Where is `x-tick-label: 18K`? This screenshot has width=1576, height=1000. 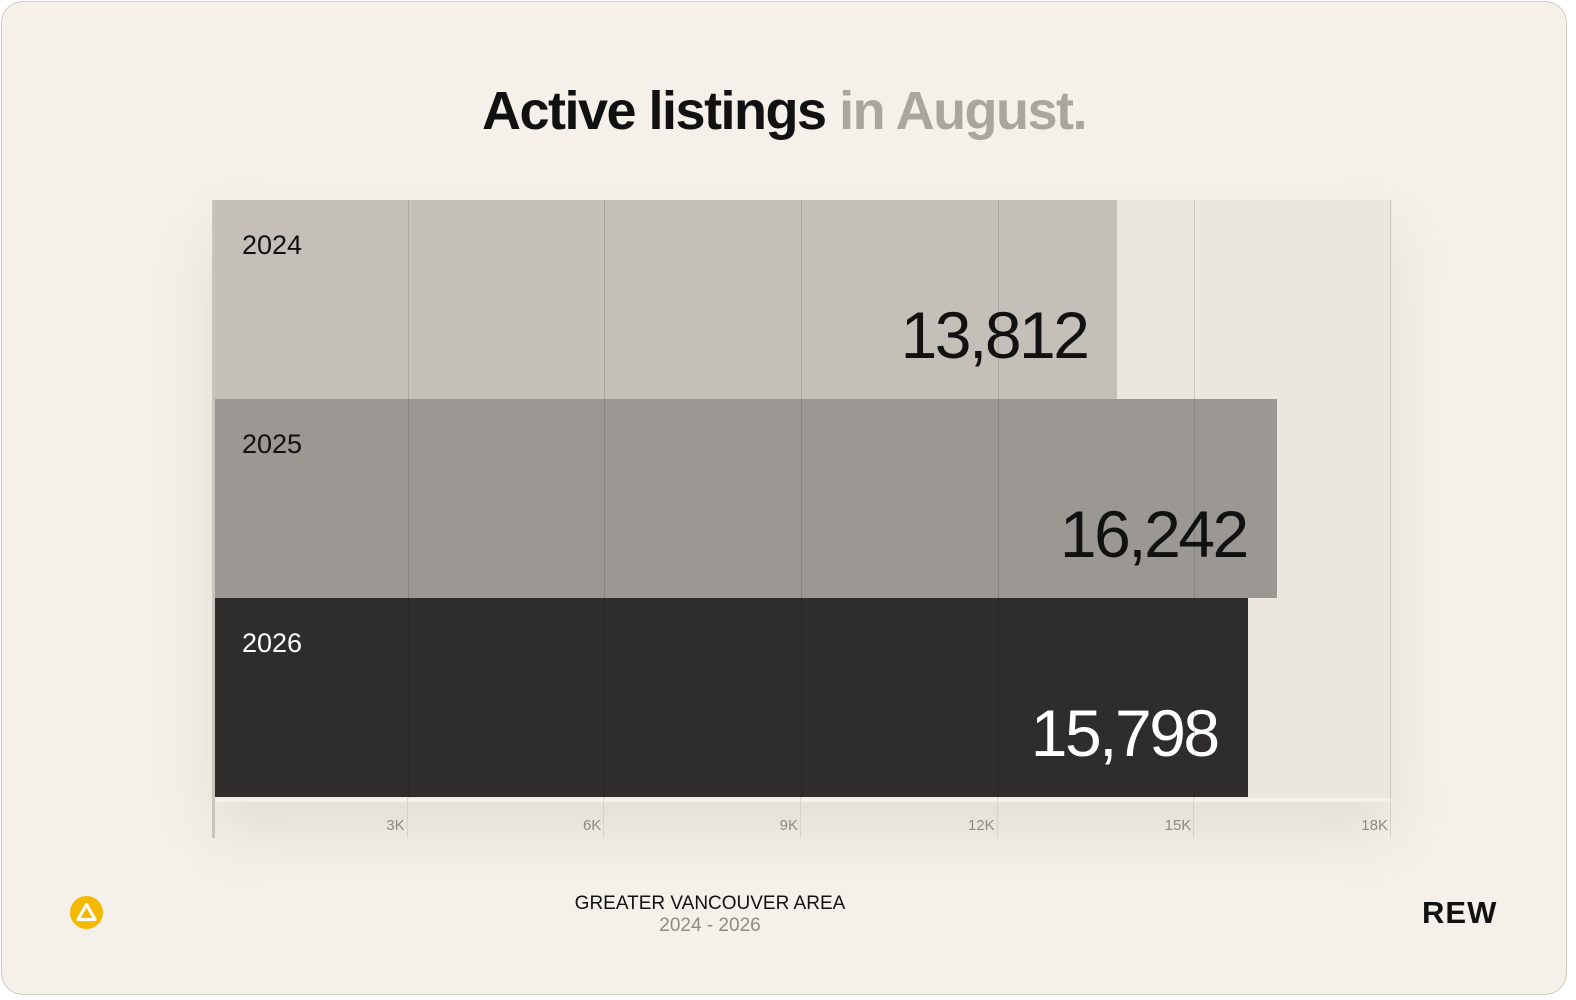
x-tick-label: 18K is located at coordinates (1374, 825).